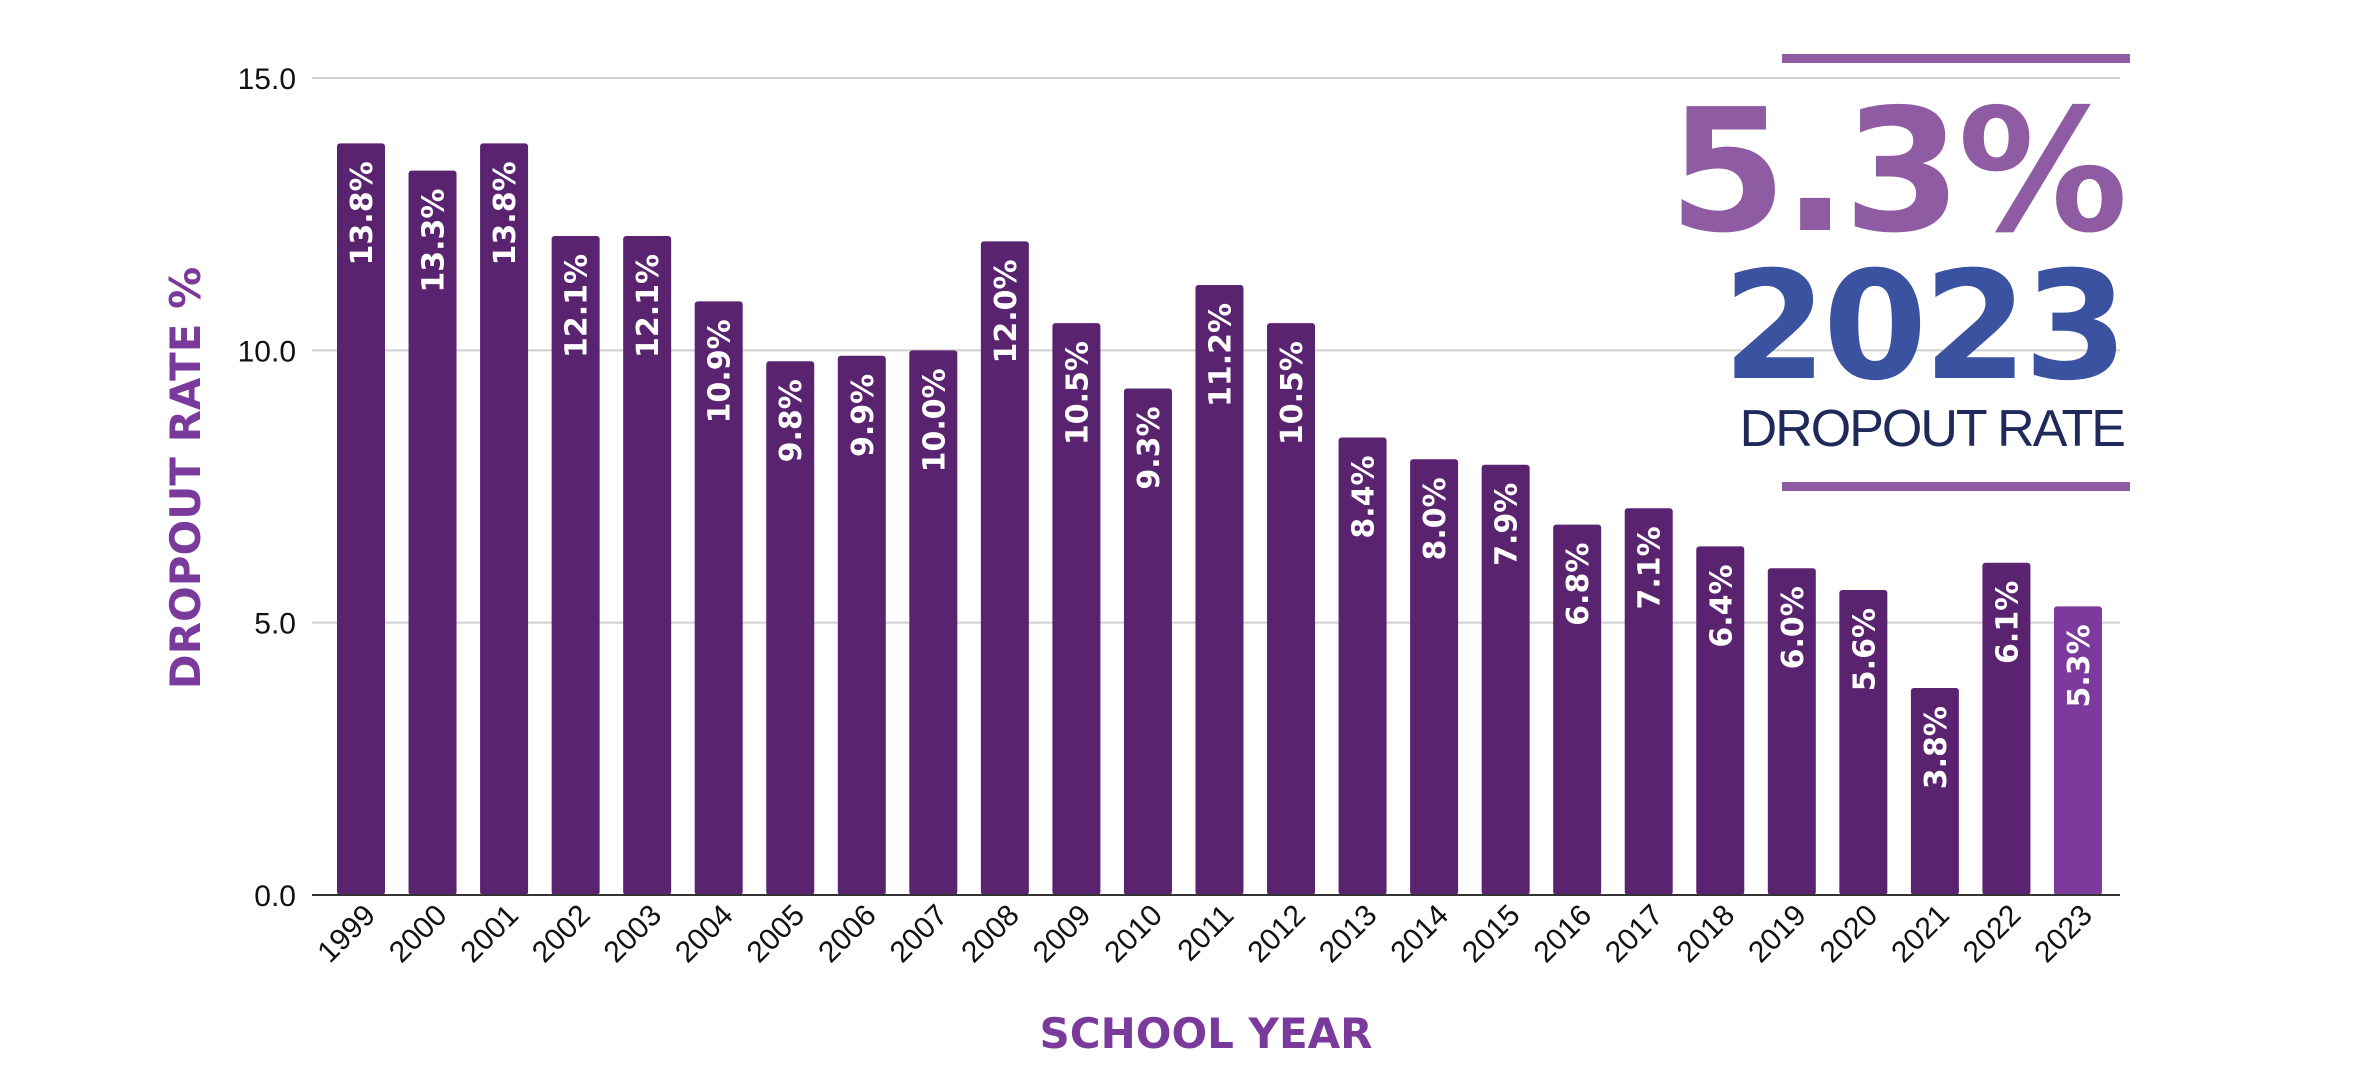 The height and width of the screenshot is (1072, 2354). I want to click on x-tick-label: 1999, so click(346, 934).